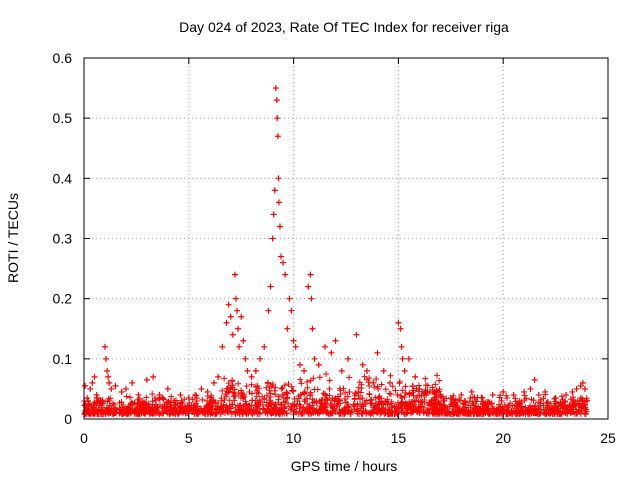 Image resolution: width=640 pixels, height=480 pixels. Describe the element at coordinates (63, 178) in the screenshot. I see `y-tick-label: 0.4` at that location.